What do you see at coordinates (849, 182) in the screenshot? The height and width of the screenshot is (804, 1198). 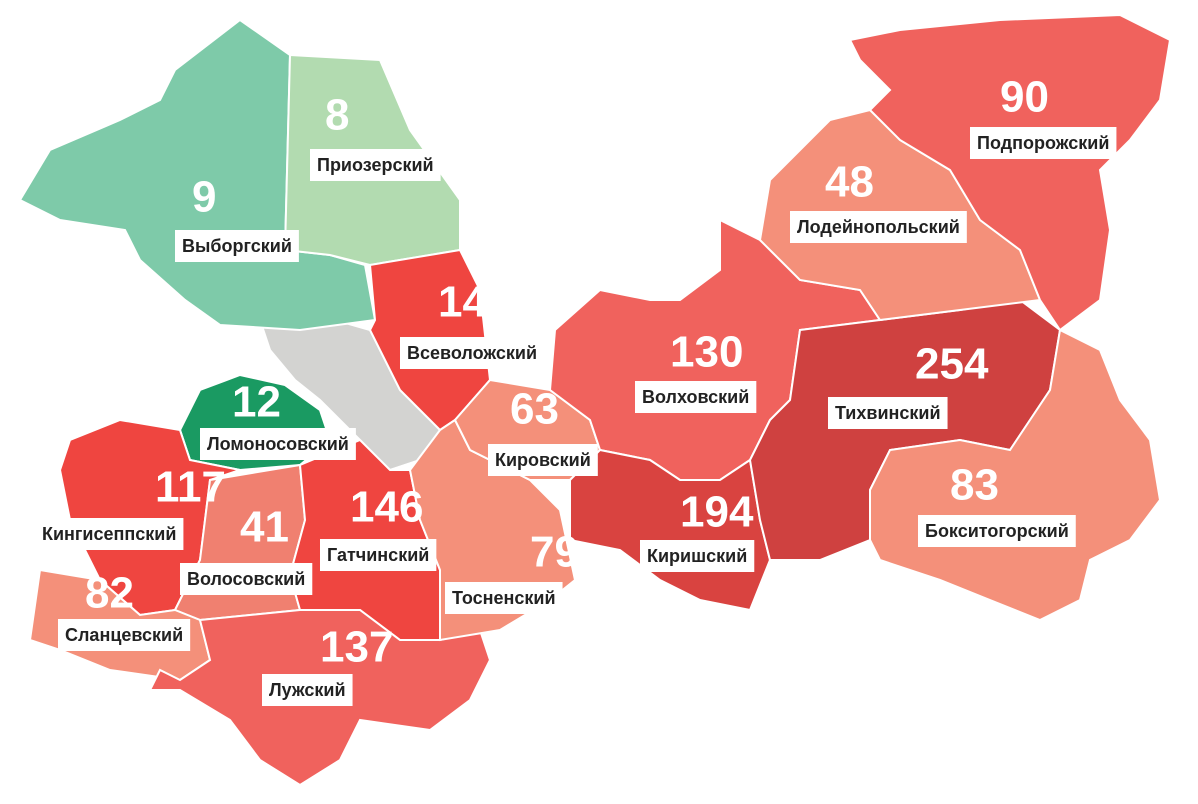 I see `region-value: 48` at bounding box center [849, 182].